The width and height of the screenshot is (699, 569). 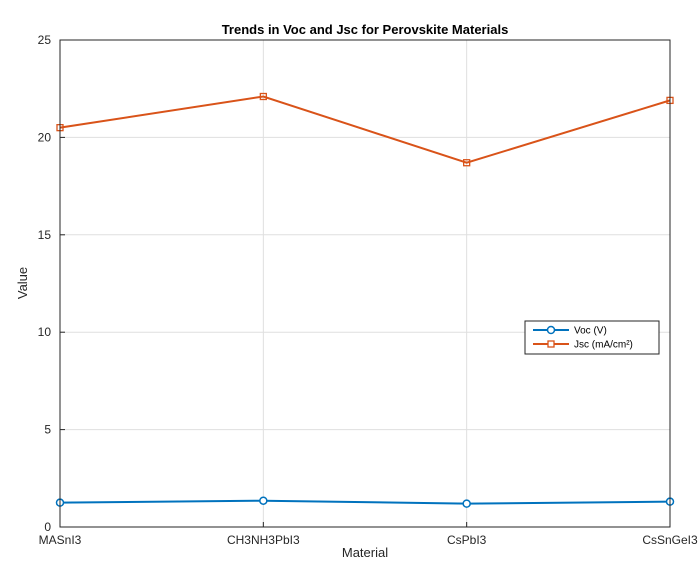 I want to click on legend-box, so click(x=592, y=337).